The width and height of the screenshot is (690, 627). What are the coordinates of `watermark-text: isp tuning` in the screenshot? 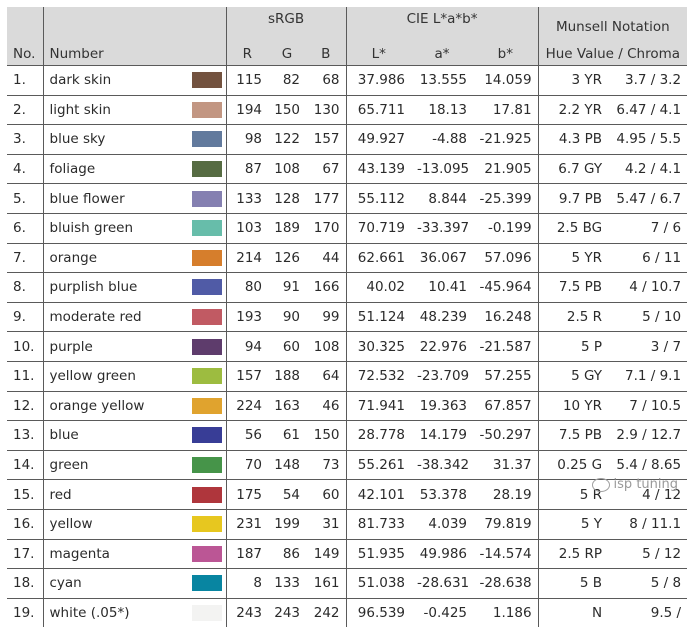 It's located at (646, 484).